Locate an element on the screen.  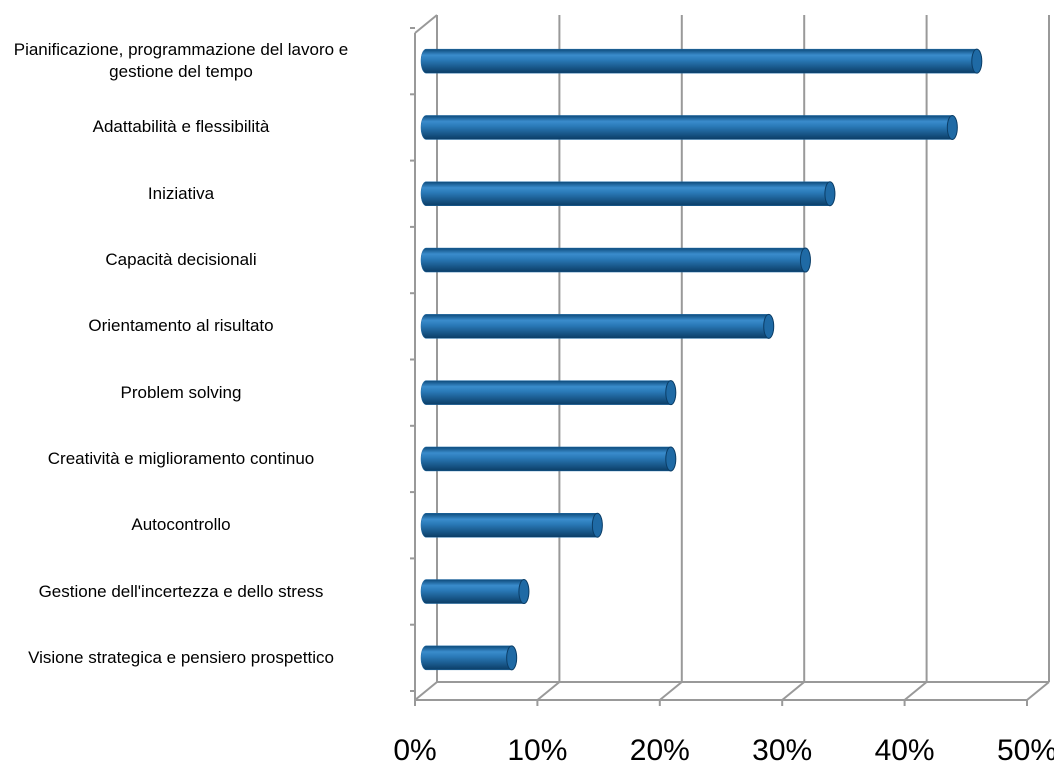
x-tick-label: 0% is located at coordinates (414, 750).